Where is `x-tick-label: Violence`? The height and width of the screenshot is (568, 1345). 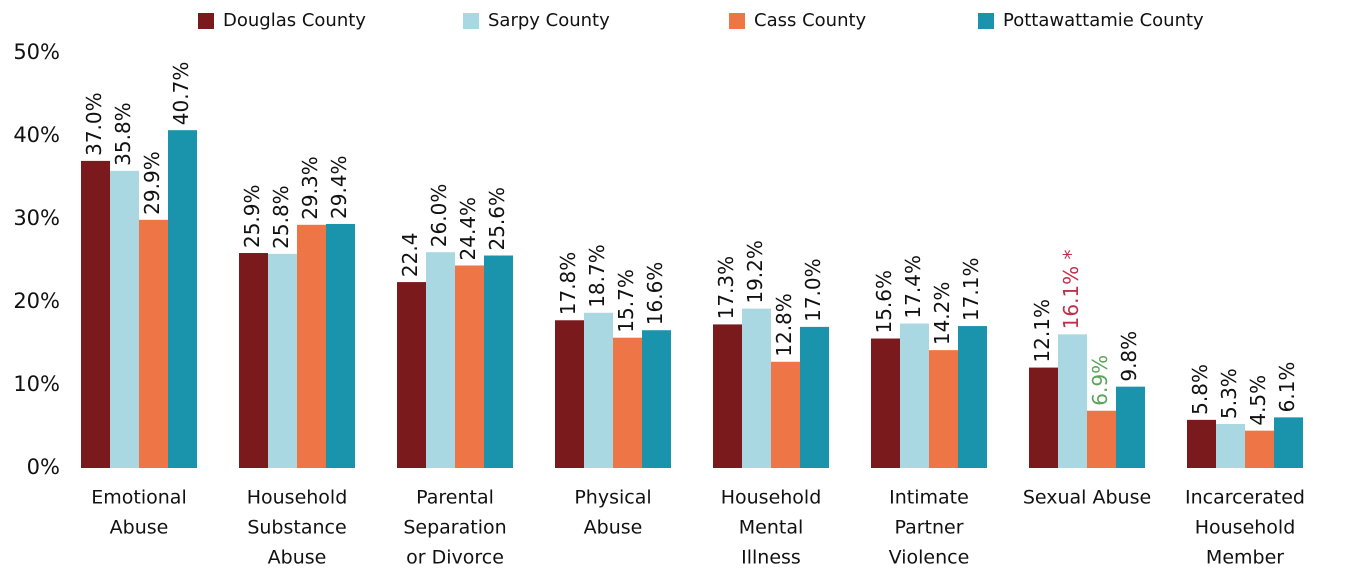
x-tick-label: Violence is located at coordinates (929, 557).